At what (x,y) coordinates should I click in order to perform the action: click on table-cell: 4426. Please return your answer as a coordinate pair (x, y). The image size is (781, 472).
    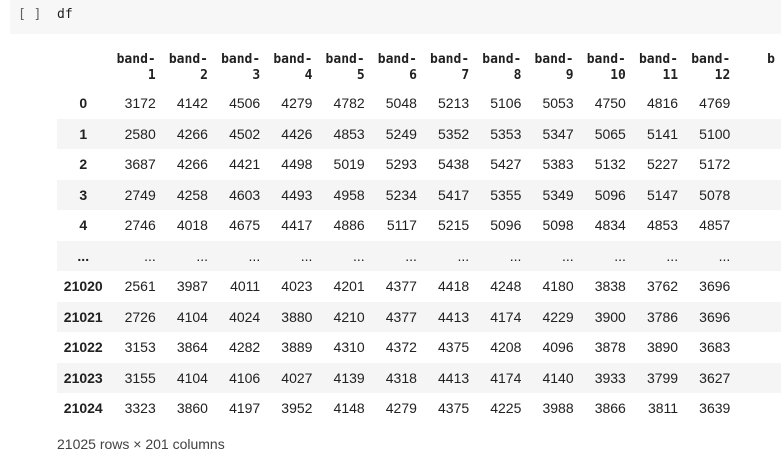
    Looking at the image, I should click on (297, 133).